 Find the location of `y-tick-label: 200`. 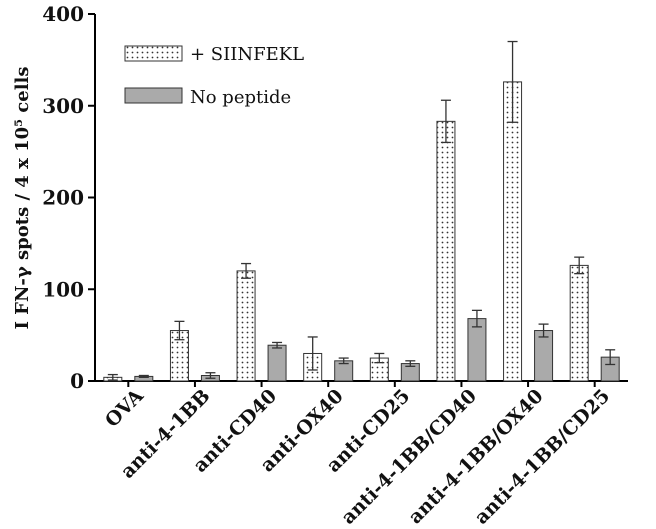

y-tick-label: 200 is located at coordinates (63, 198).